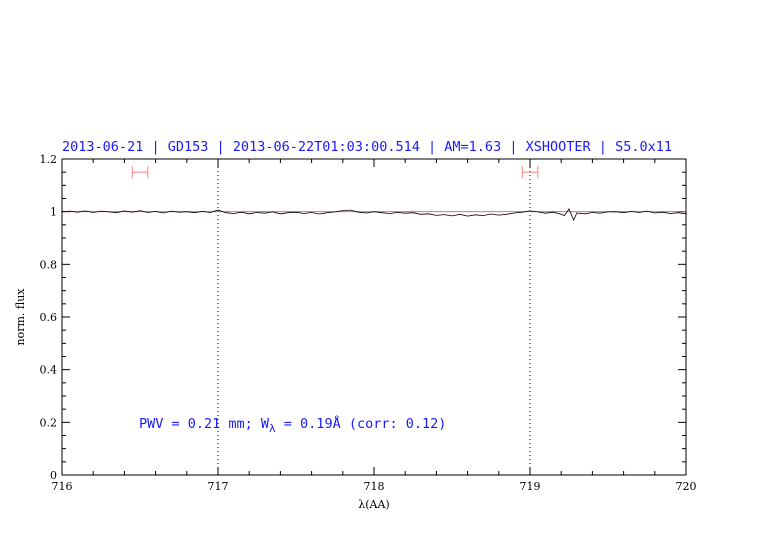 The width and height of the screenshot is (782, 542). Describe the element at coordinates (20, 317) in the screenshot. I see `y-axis-label: norm. flux` at that location.